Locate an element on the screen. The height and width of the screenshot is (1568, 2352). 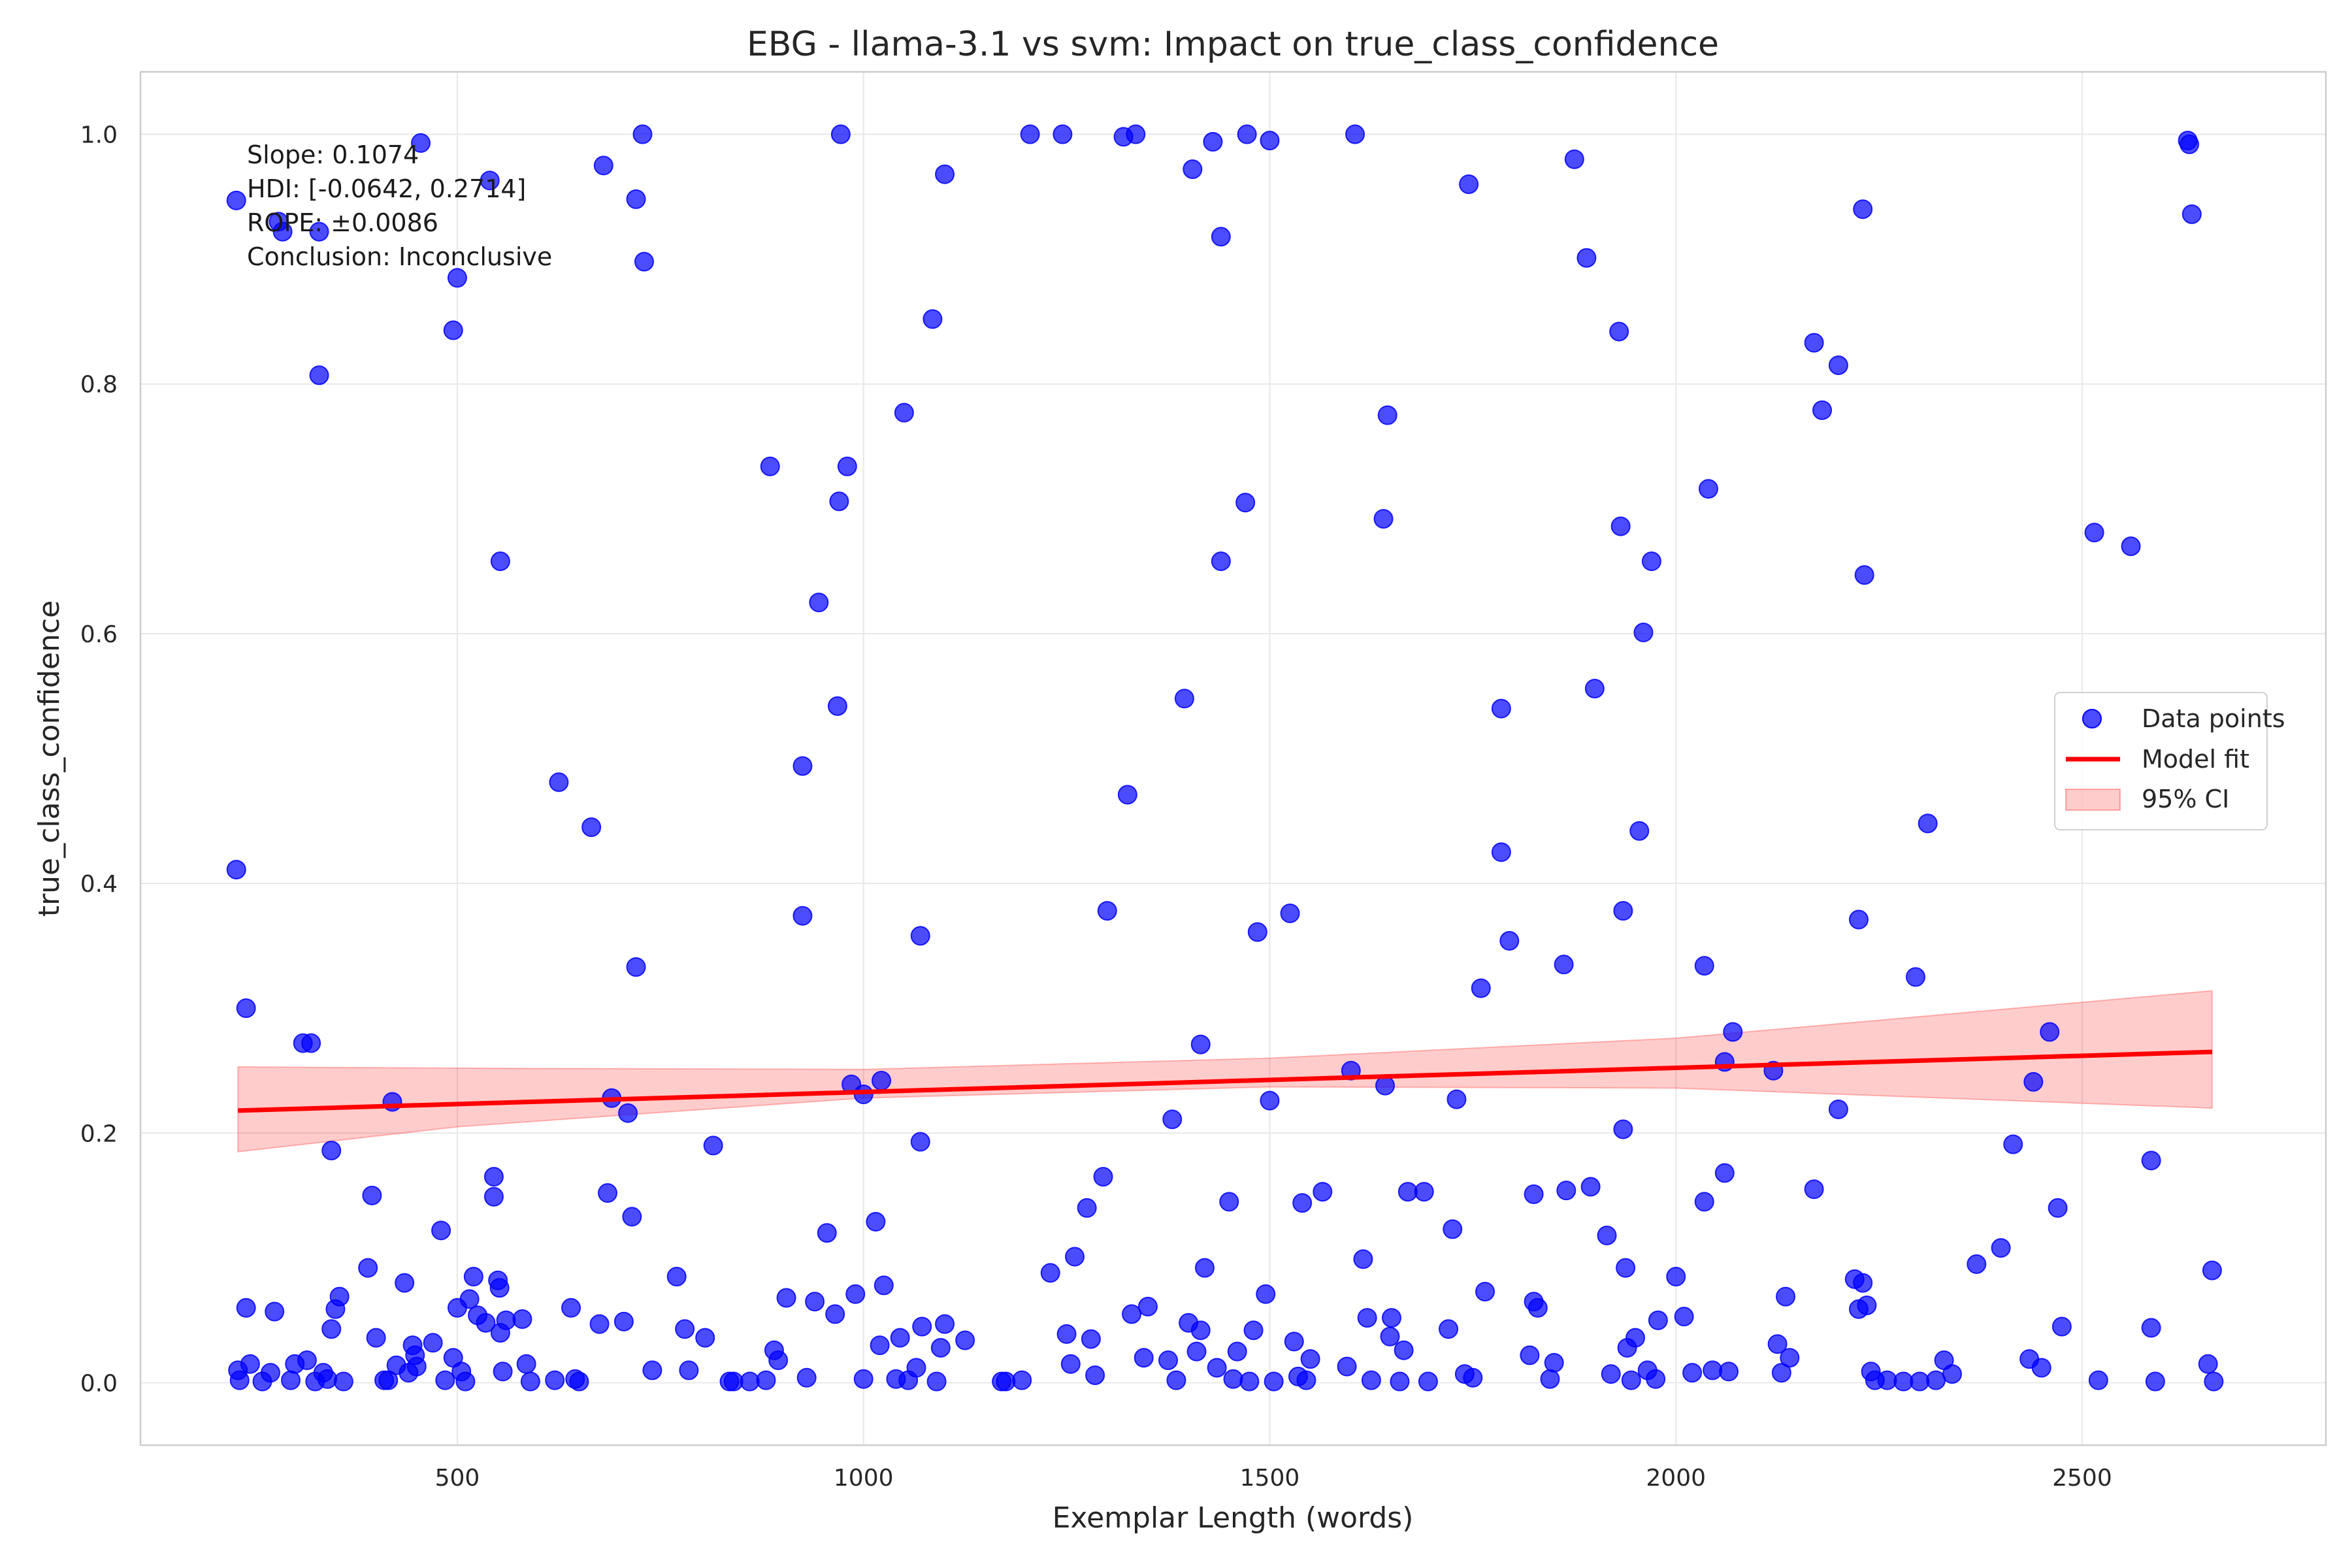
legend-label: Model fit is located at coordinates (2195, 759).